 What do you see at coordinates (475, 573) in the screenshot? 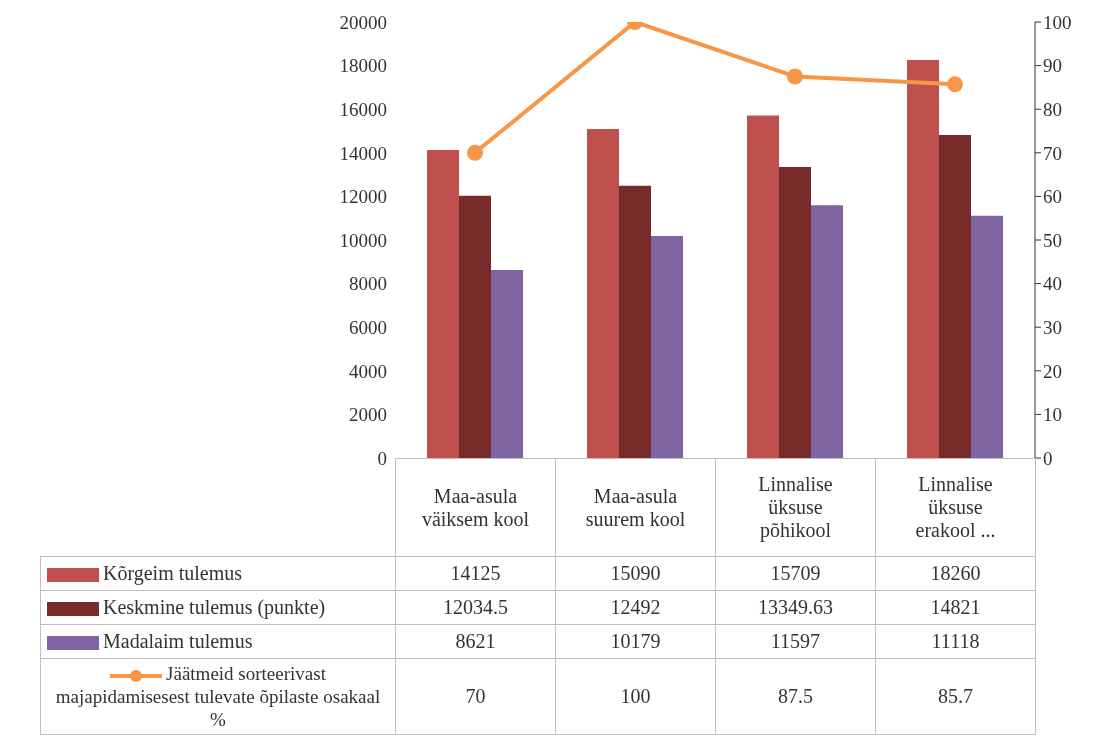
I see `data-label: 14125` at bounding box center [475, 573].